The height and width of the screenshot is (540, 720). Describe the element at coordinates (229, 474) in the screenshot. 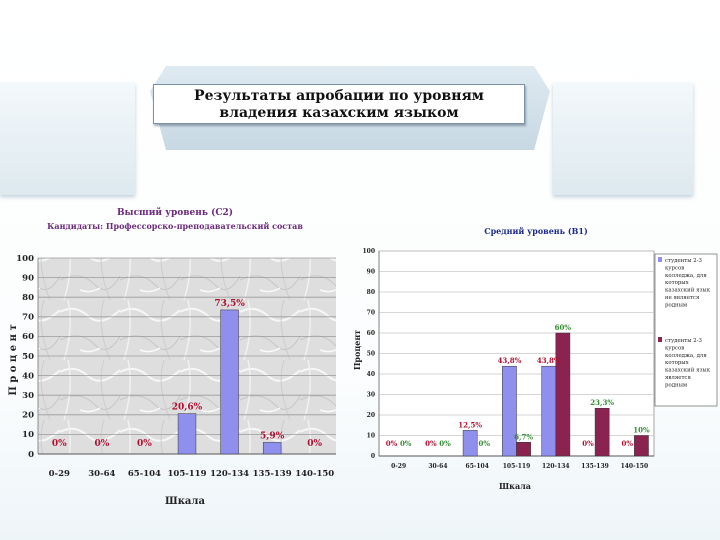

I see `c2-x-tick-label: 120-134` at that location.